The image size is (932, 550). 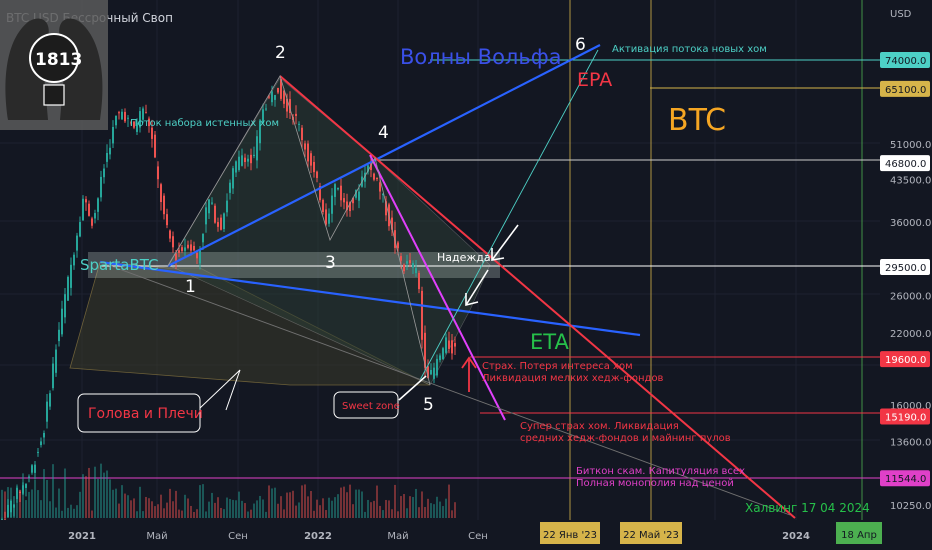 What do you see at coordinates (807, 508) in the screenshot?
I see `halving-label: Халвинг 17 04 2024` at bounding box center [807, 508].